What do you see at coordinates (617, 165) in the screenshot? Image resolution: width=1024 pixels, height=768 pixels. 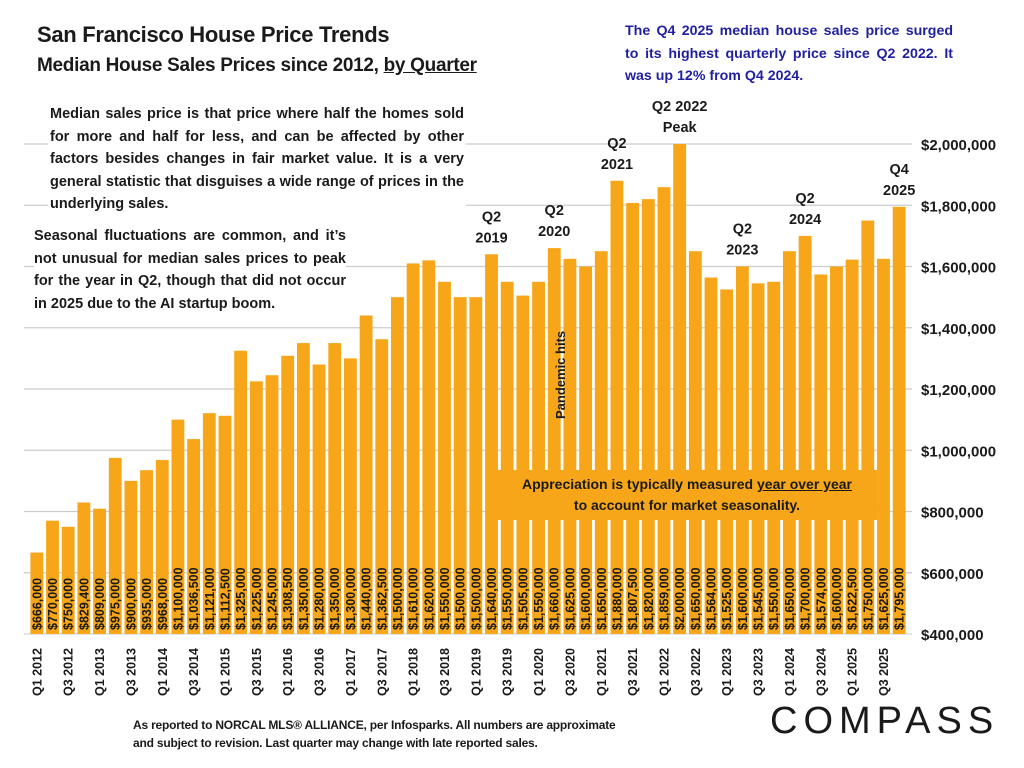 I see `annotation-label: 2021` at bounding box center [617, 165].